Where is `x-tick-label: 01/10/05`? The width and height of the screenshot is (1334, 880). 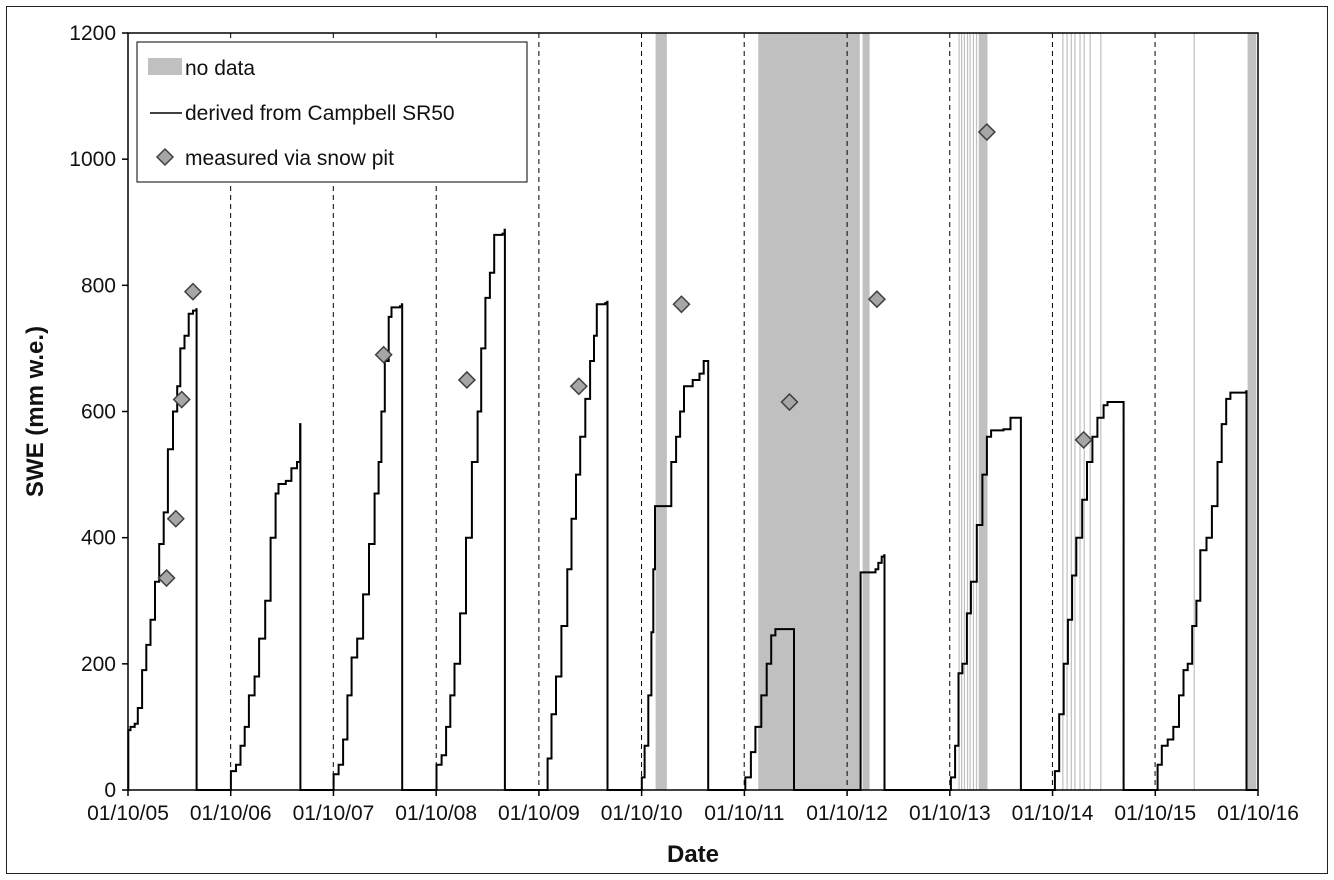 x-tick-label: 01/10/05 is located at coordinates (128, 813).